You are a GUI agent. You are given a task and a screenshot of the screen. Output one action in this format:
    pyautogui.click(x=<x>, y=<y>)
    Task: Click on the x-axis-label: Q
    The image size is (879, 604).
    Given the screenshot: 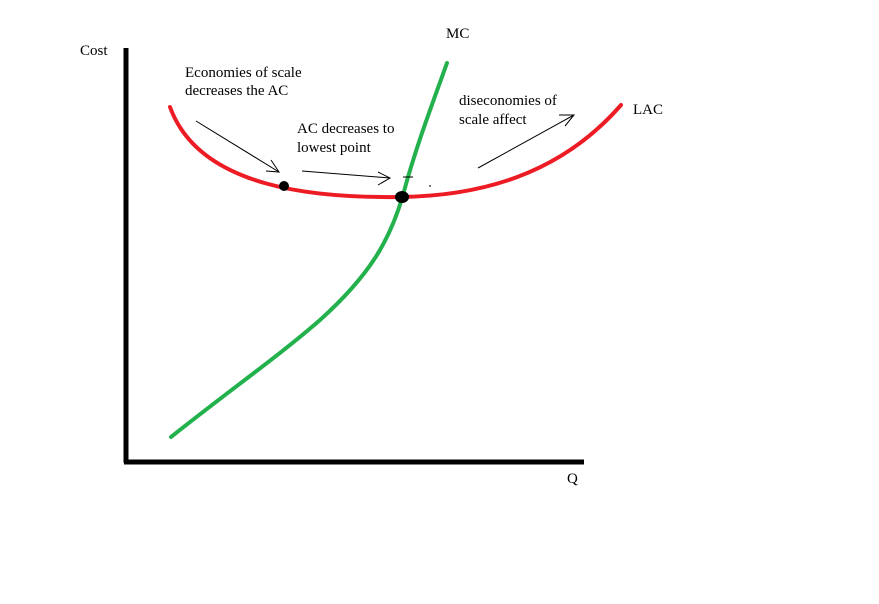 What is the action you would take?
    pyautogui.click(x=572, y=479)
    